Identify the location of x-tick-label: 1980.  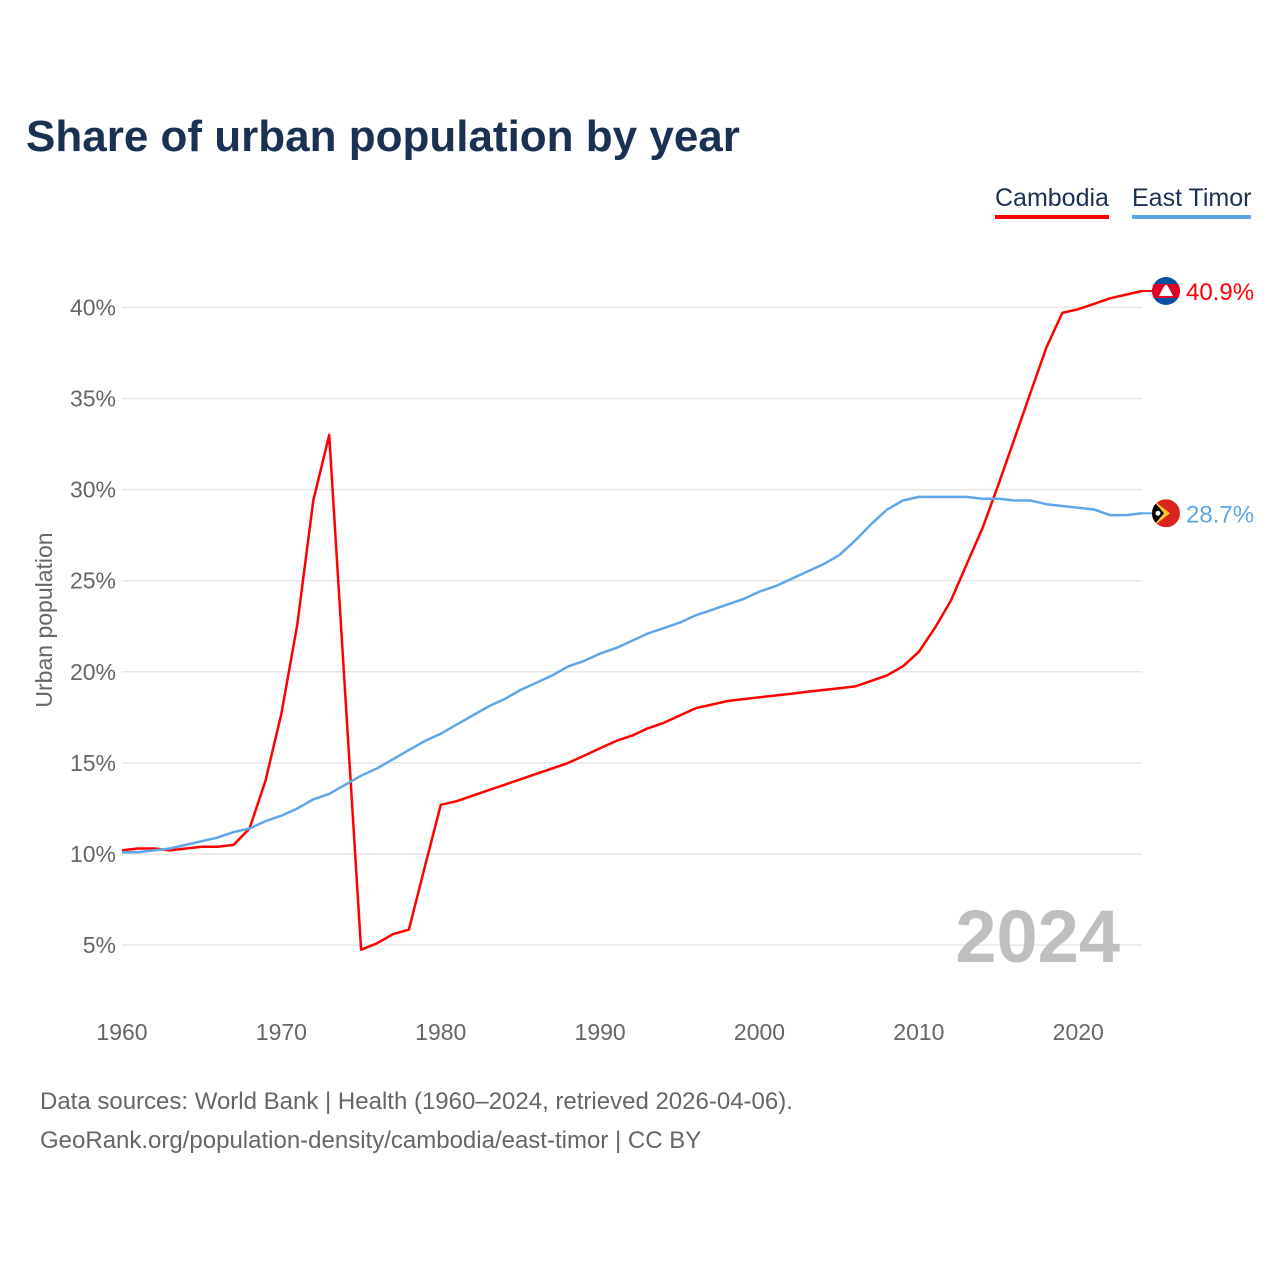
(440, 1032).